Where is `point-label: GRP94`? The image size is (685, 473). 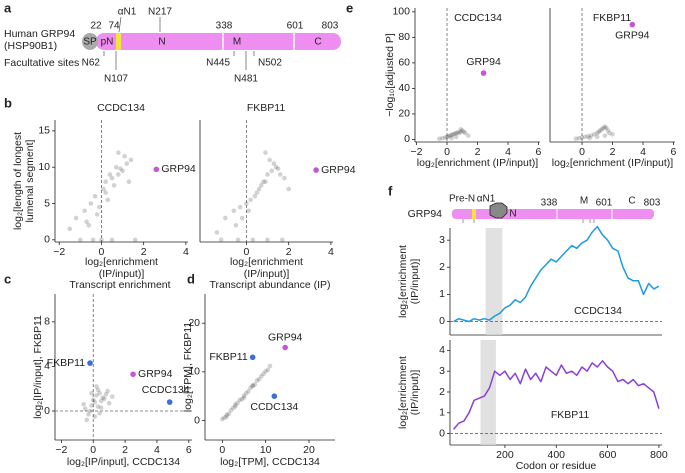
point-label: GRP94 is located at coordinates (338, 170).